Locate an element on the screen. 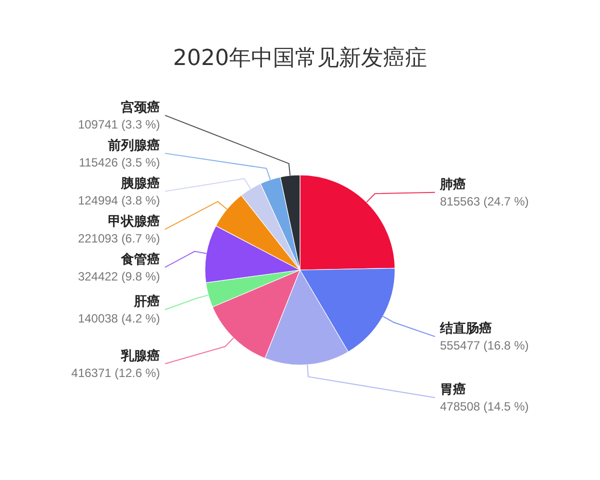 Image resolution: width=600 pixels, height=480 pixels. slice-label: 甲状腺癌 is located at coordinates (134, 220).